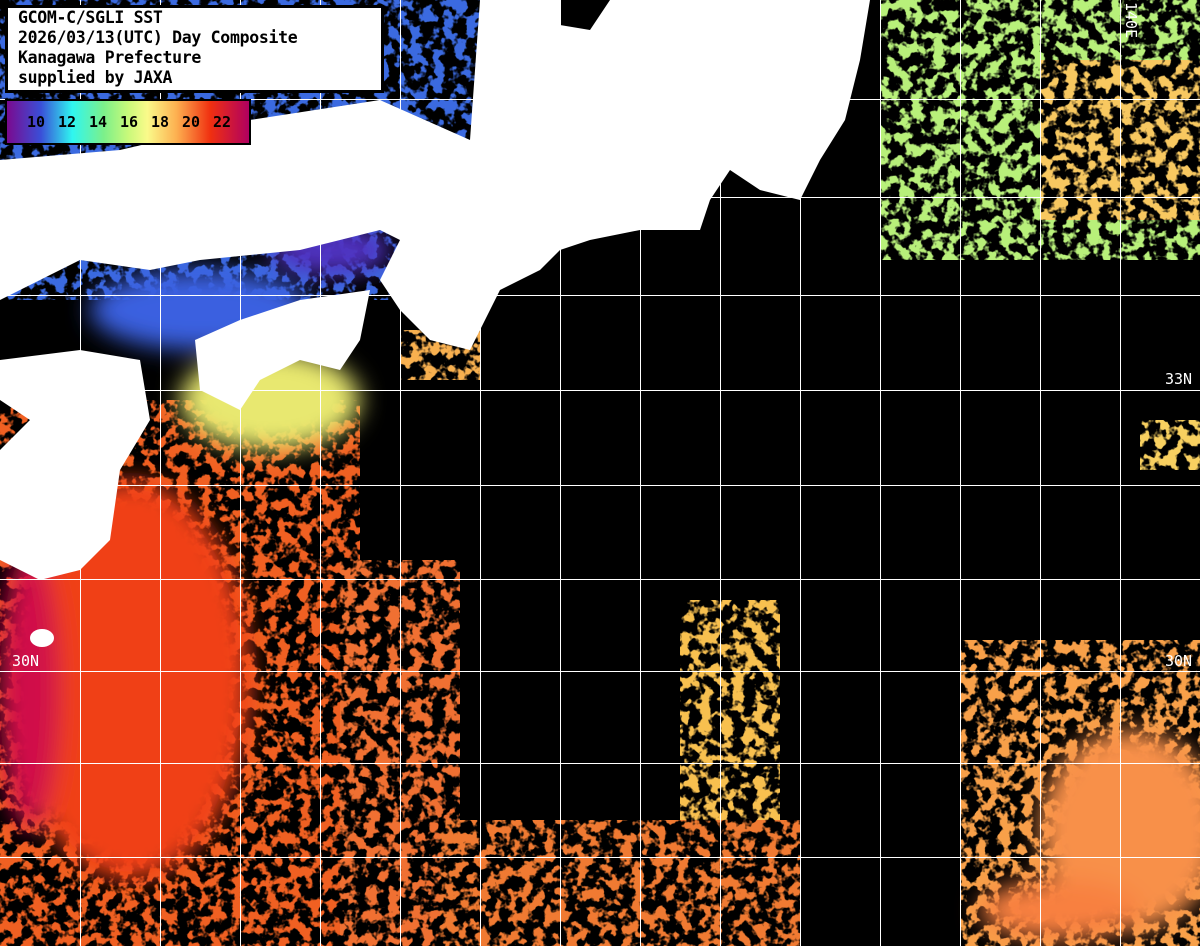 Image resolution: width=1200 pixels, height=946 pixels. What do you see at coordinates (1179, 379) in the screenshot?
I see `lat-label-33n-right: 33N` at bounding box center [1179, 379].